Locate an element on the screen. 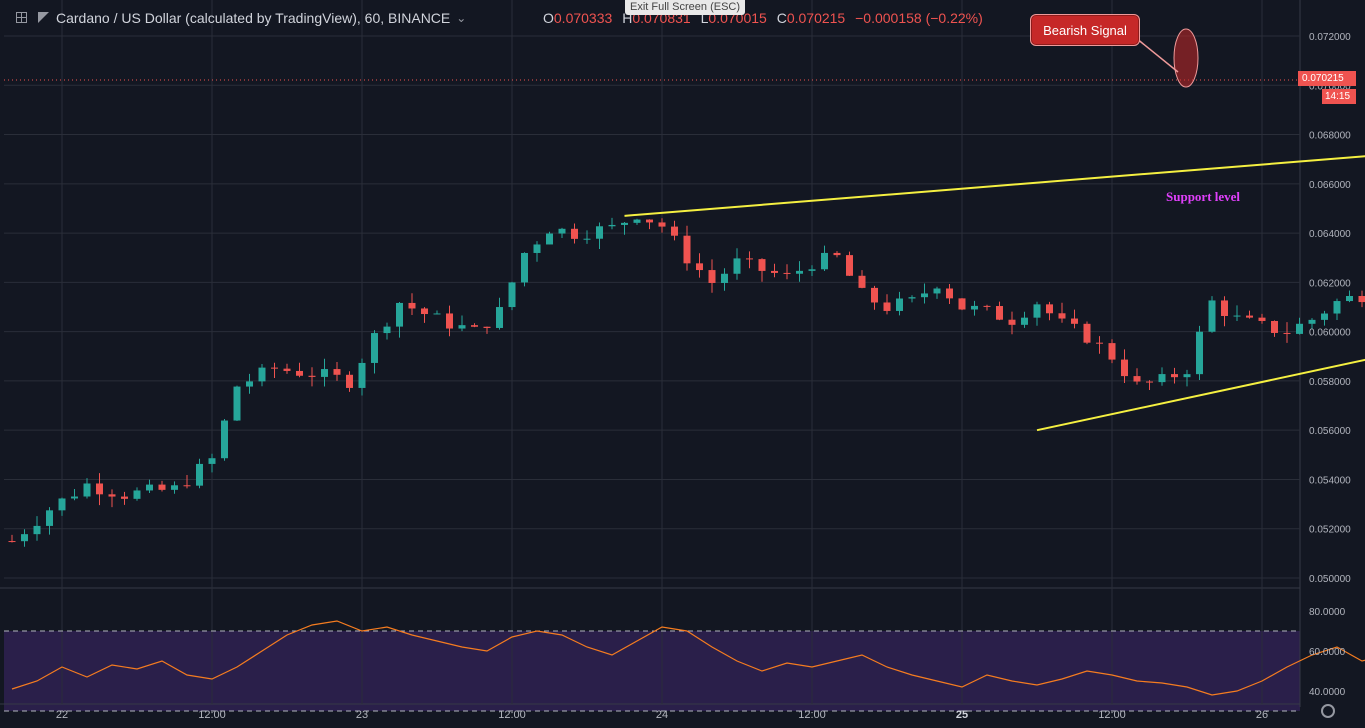 This screenshot has width=1365, height=728. y-tick-label: 0.072000 is located at coordinates (1330, 37).